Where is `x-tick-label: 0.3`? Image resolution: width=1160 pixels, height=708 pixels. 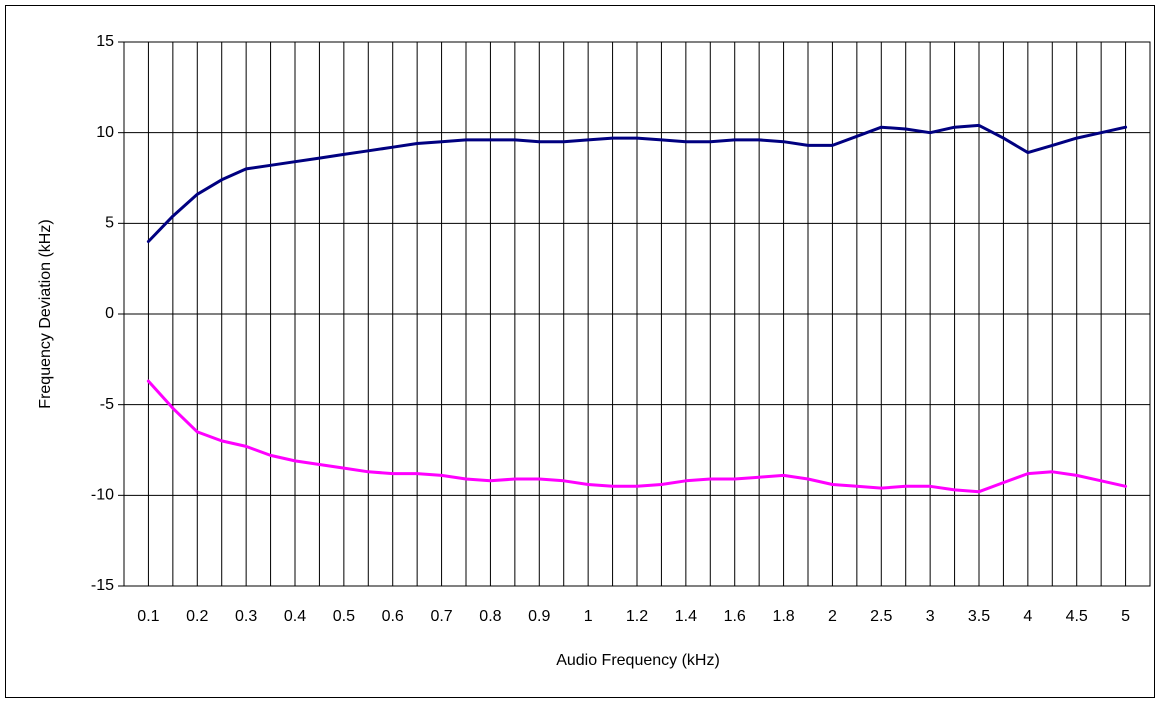 x-tick-label: 0.3 is located at coordinates (246, 616).